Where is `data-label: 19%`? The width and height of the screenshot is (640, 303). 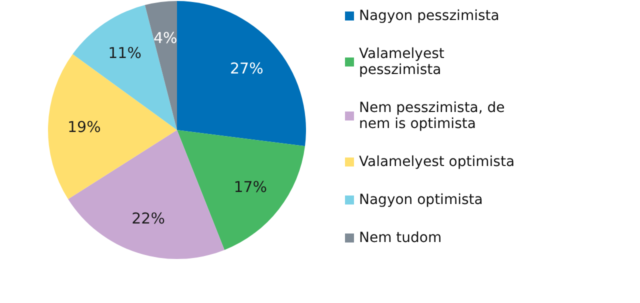
data-label: 19% is located at coordinates (84, 127).